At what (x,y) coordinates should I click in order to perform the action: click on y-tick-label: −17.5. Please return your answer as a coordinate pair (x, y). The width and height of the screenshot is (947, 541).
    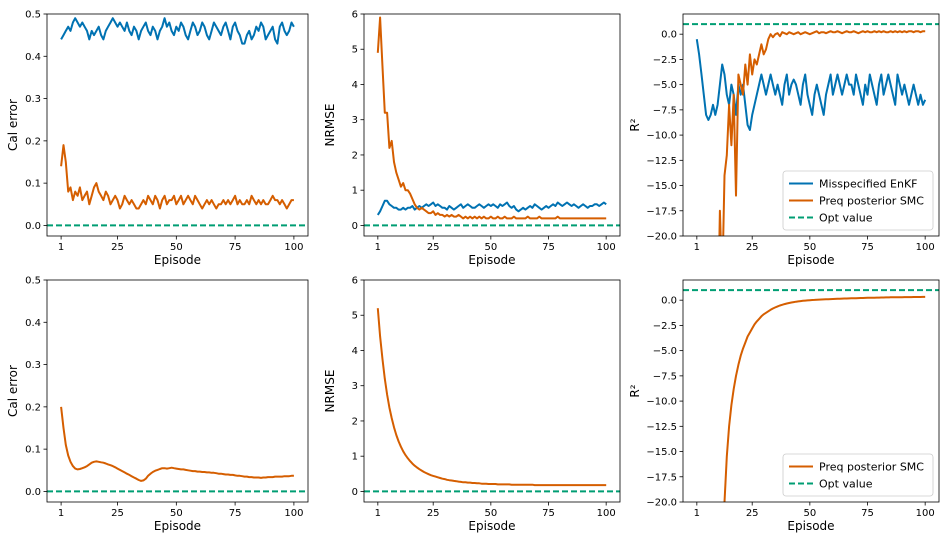
    Looking at the image, I should click on (661, 477).